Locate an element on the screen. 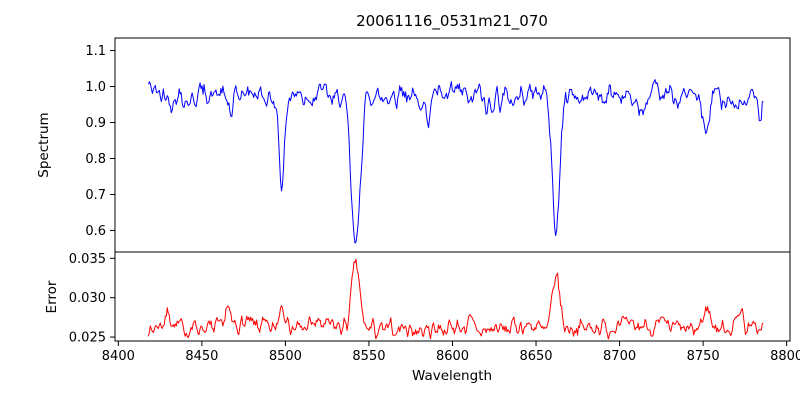 This screenshot has height=400, width=800. x-tick-label: 8800 is located at coordinates (785, 356).